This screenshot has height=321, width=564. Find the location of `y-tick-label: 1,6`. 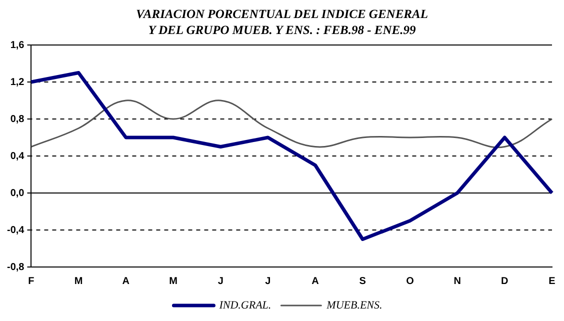

y-tick-label: 1,6 is located at coordinates (17, 45).